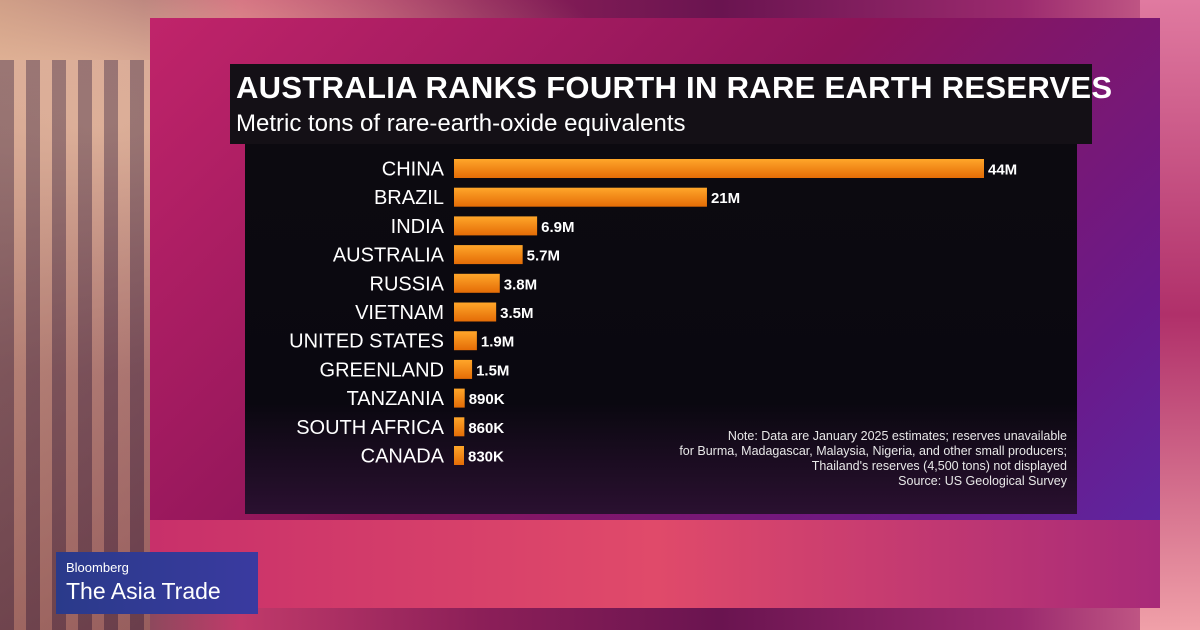 The height and width of the screenshot is (630, 1200). What do you see at coordinates (403, 457) in the screenshot?
I see `category-label: CANADA` at bounding box center [403, 457].